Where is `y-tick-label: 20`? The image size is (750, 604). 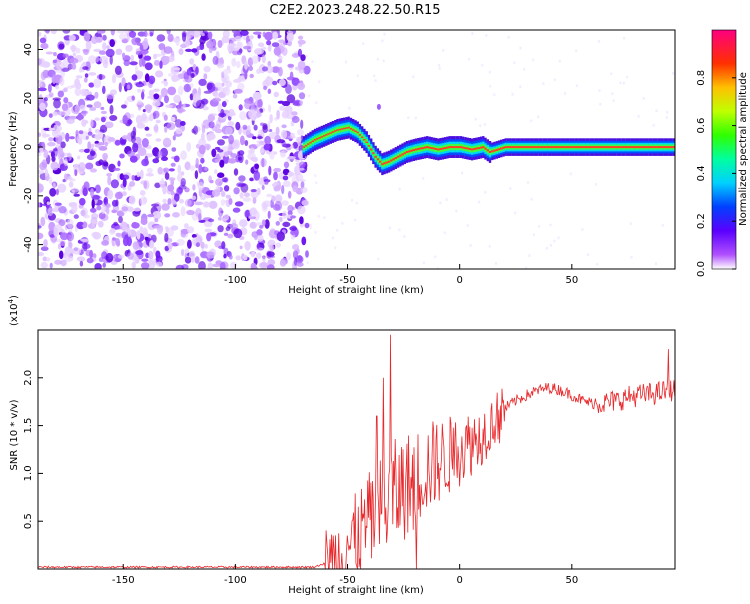 y-tick-label: 20 is located at coordinates (28, 98).